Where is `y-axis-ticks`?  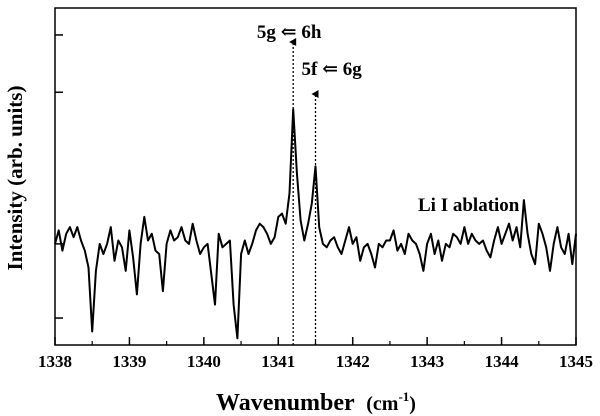 y-axis-ticks is located at coordinates (59, 176).